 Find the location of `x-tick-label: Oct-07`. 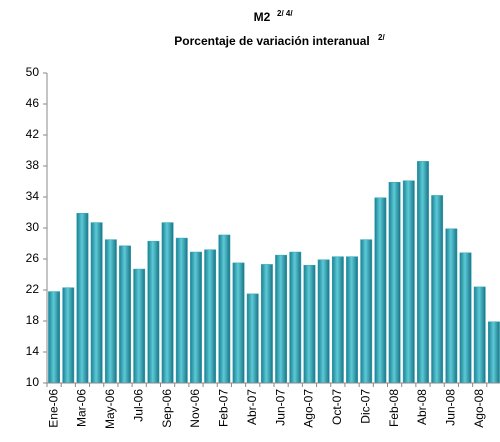

x-tick-label: Oct-07 is located at coordinates (337, 407).